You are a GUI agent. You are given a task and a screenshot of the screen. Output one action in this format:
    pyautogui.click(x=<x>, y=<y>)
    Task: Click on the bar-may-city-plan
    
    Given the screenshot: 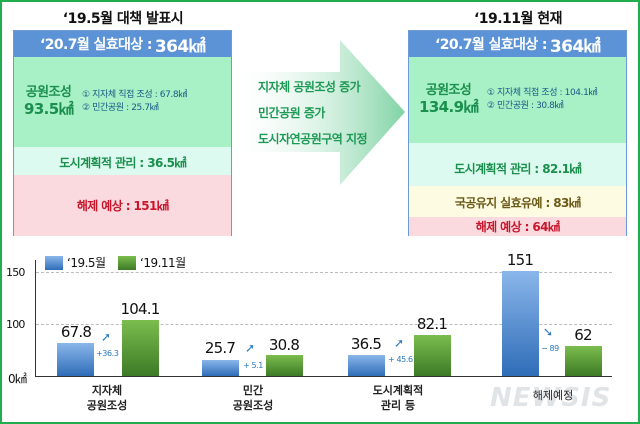 What is the action you would take?
    pyautogui.click(x=366, y=365)
    